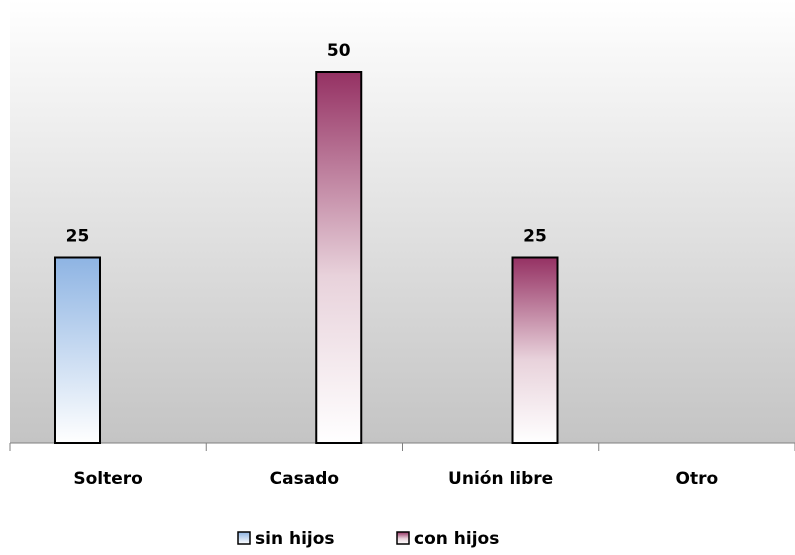 Image resolution: width=795 pixels, height=555 pixels. What do you see at coordinates (304, 479) in the screenshot?
I see `category-label: Casado` at bounding box center [304, 479].